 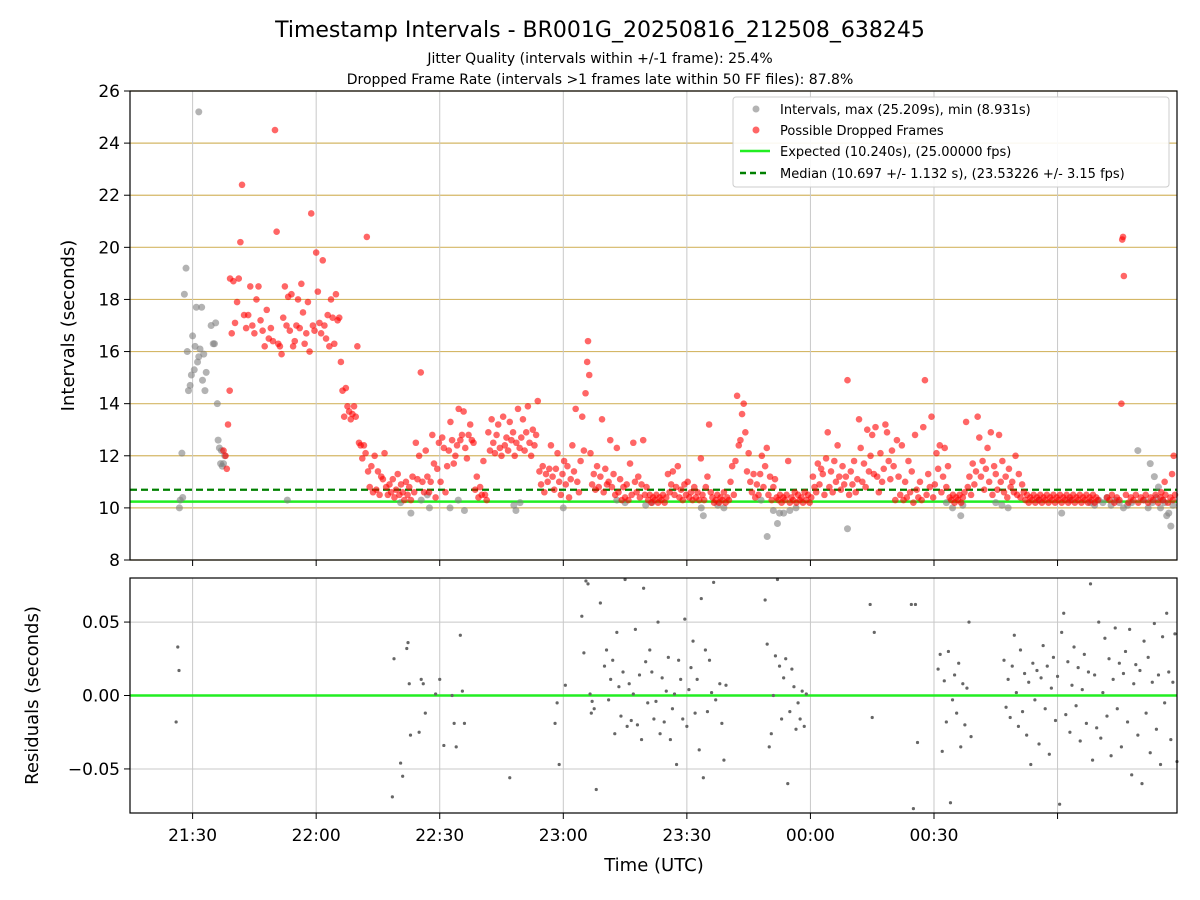 What do you see at coordinates (905, 110) in the screenshot?
I see `legend-intervals-label: Intervals, max (25.209s), min (8.931s)` at bounding box center [905, 110].